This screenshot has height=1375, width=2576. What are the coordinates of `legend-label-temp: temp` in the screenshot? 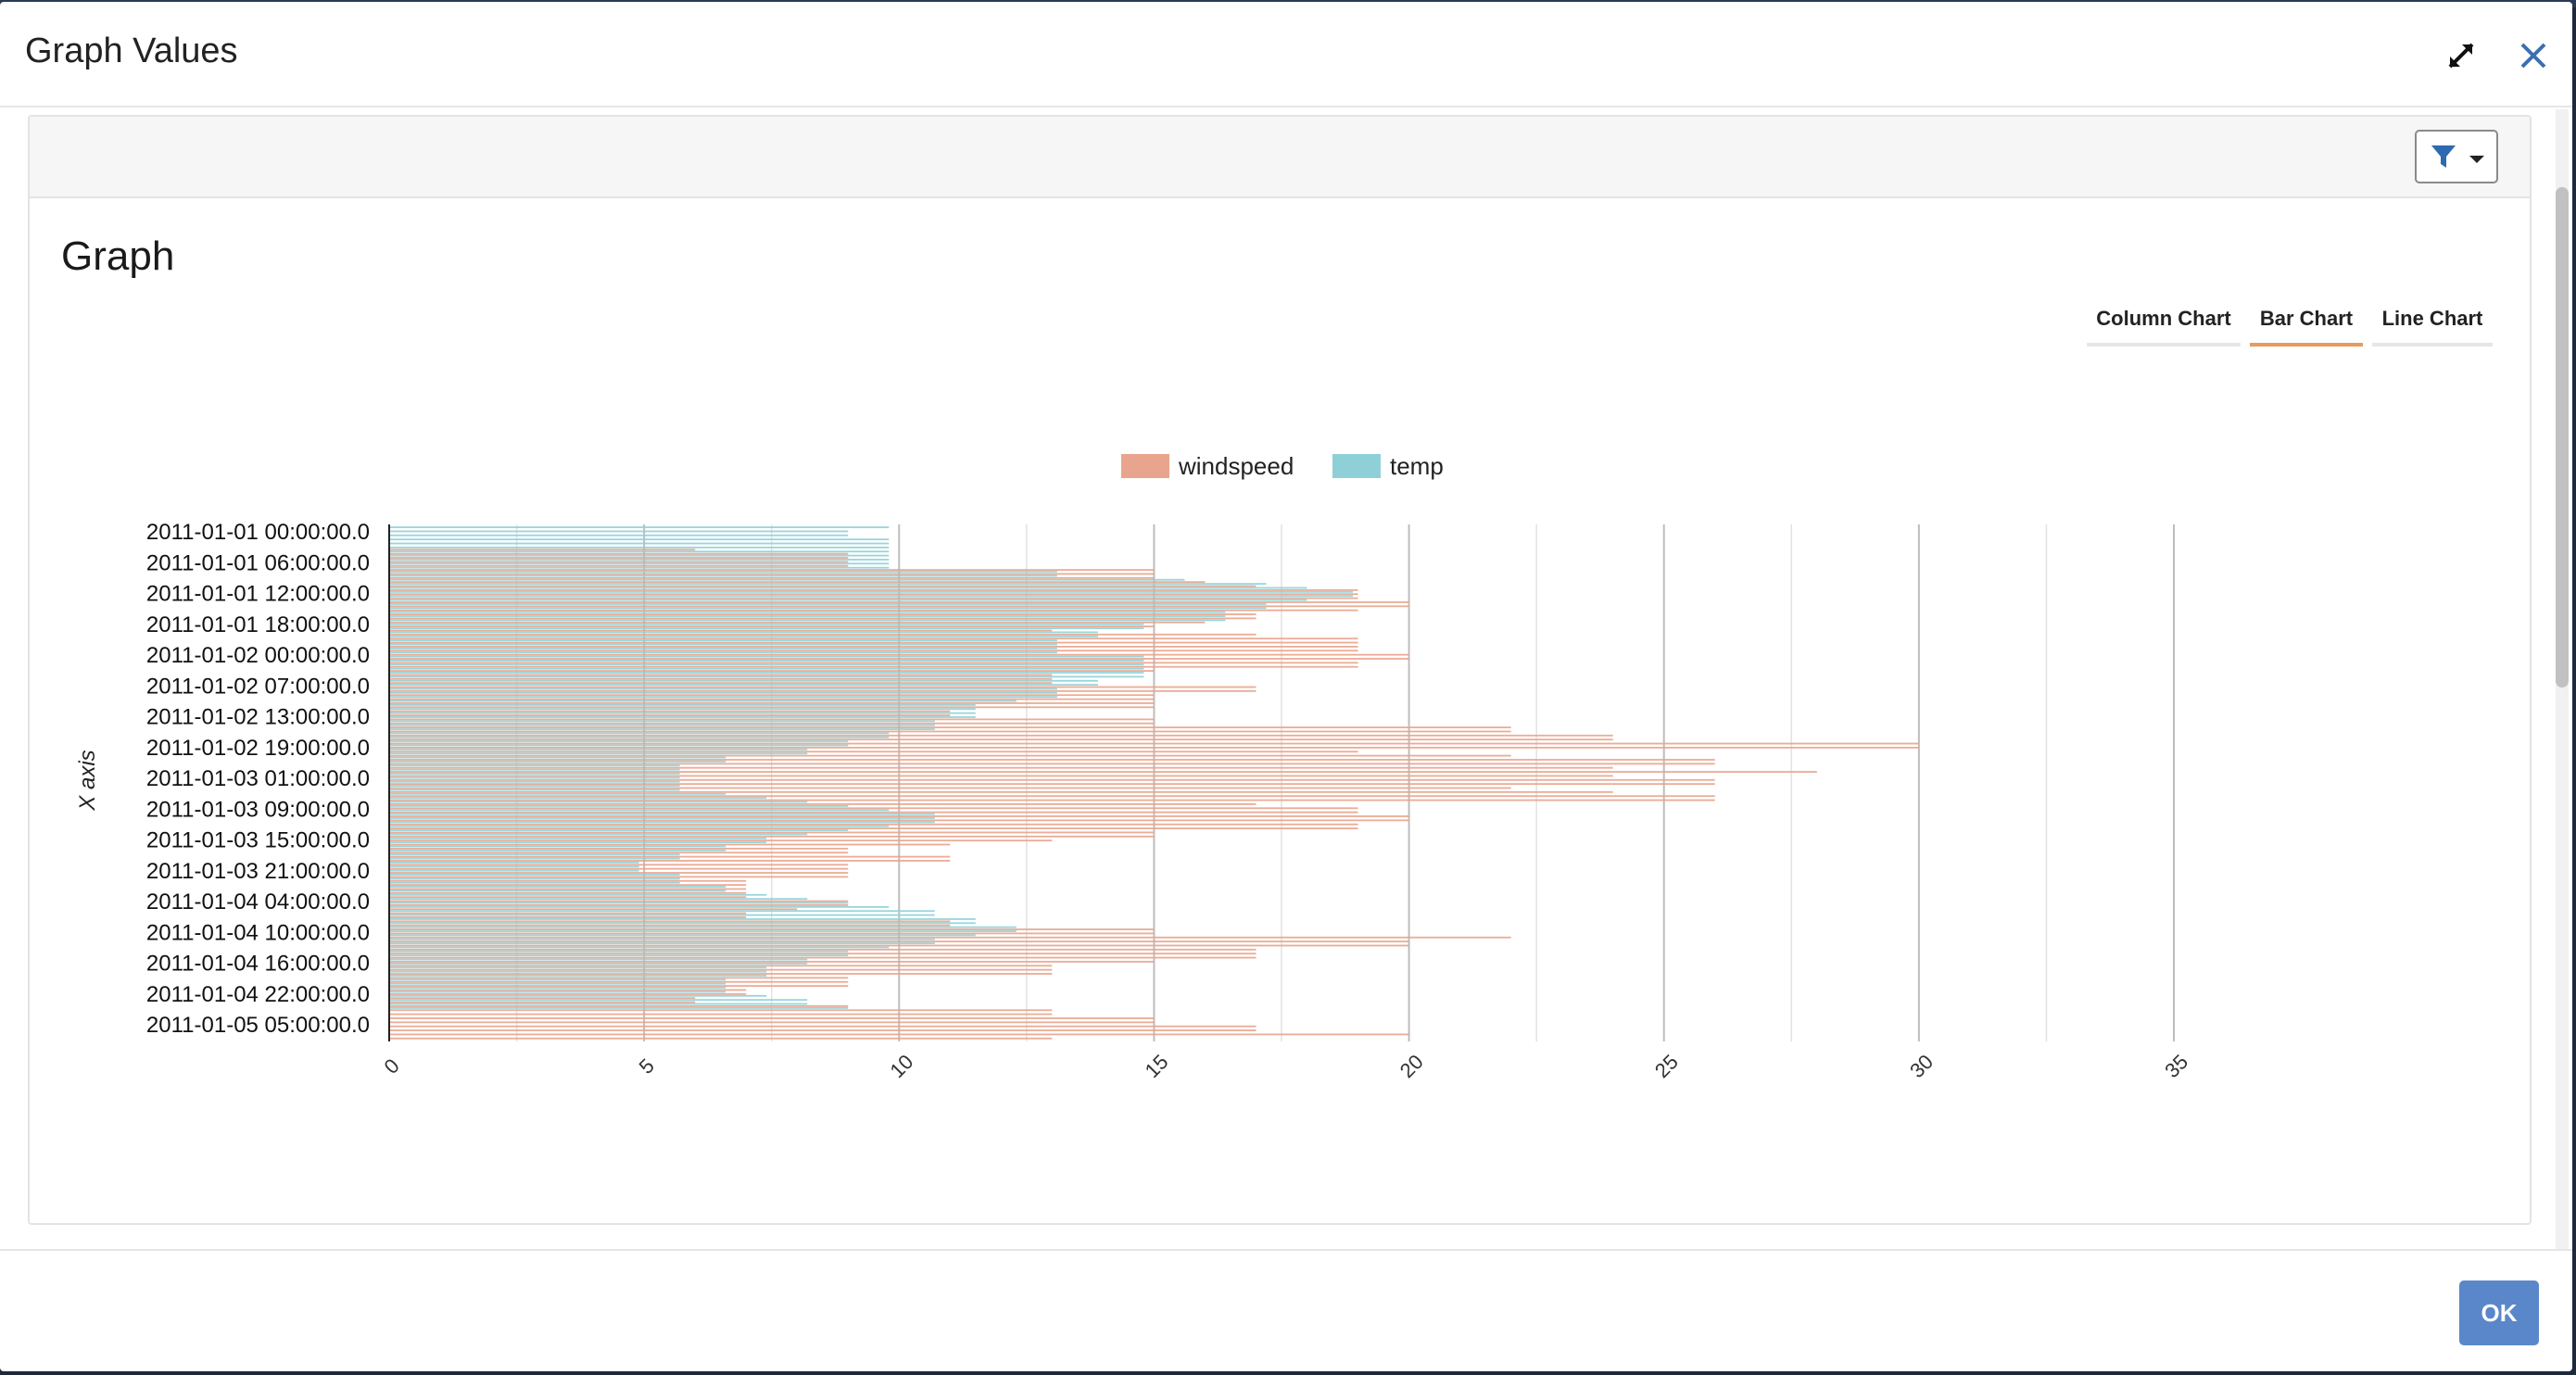 It's located at (1417, 466).